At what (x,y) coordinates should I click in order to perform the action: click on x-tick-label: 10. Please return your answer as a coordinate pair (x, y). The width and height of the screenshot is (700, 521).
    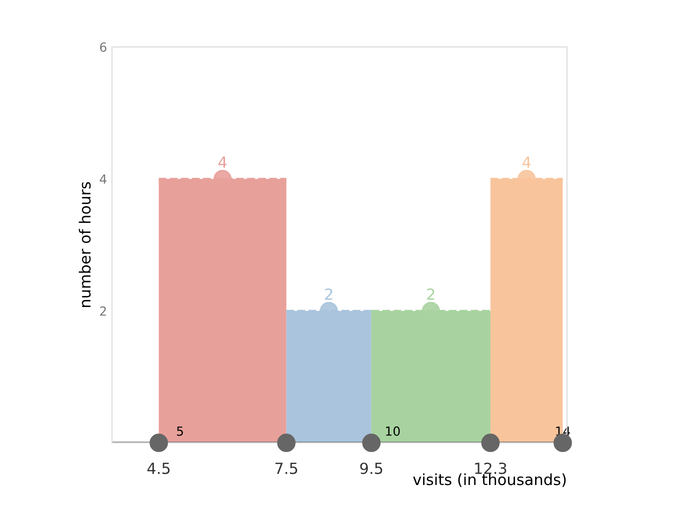
    Looking at the image, I should click on (393, 431).